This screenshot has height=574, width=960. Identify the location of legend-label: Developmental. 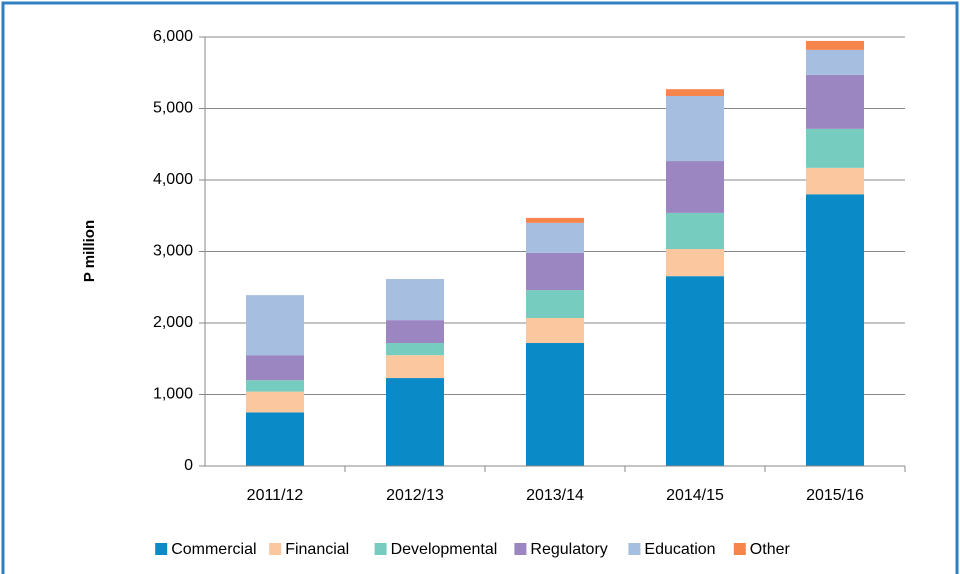
(444, 549).